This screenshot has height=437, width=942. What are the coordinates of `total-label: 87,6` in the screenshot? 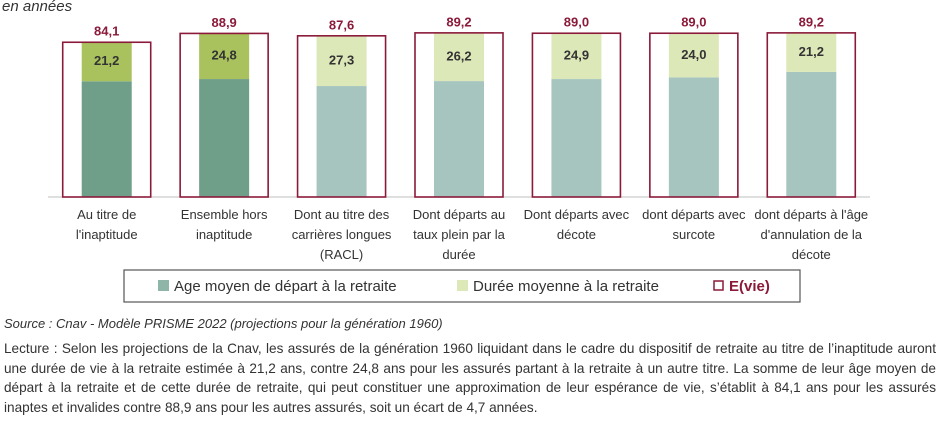 It's located at (341, 24).